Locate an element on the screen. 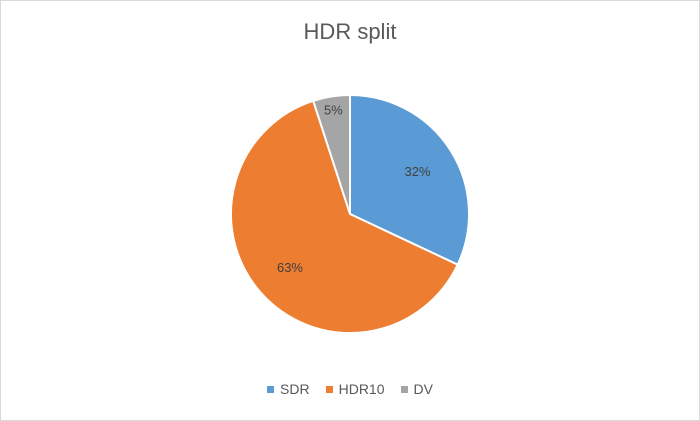 The width and height of the screenshot is (700, 421). legend-item-dv: DV is located at coordinates (416, 389).